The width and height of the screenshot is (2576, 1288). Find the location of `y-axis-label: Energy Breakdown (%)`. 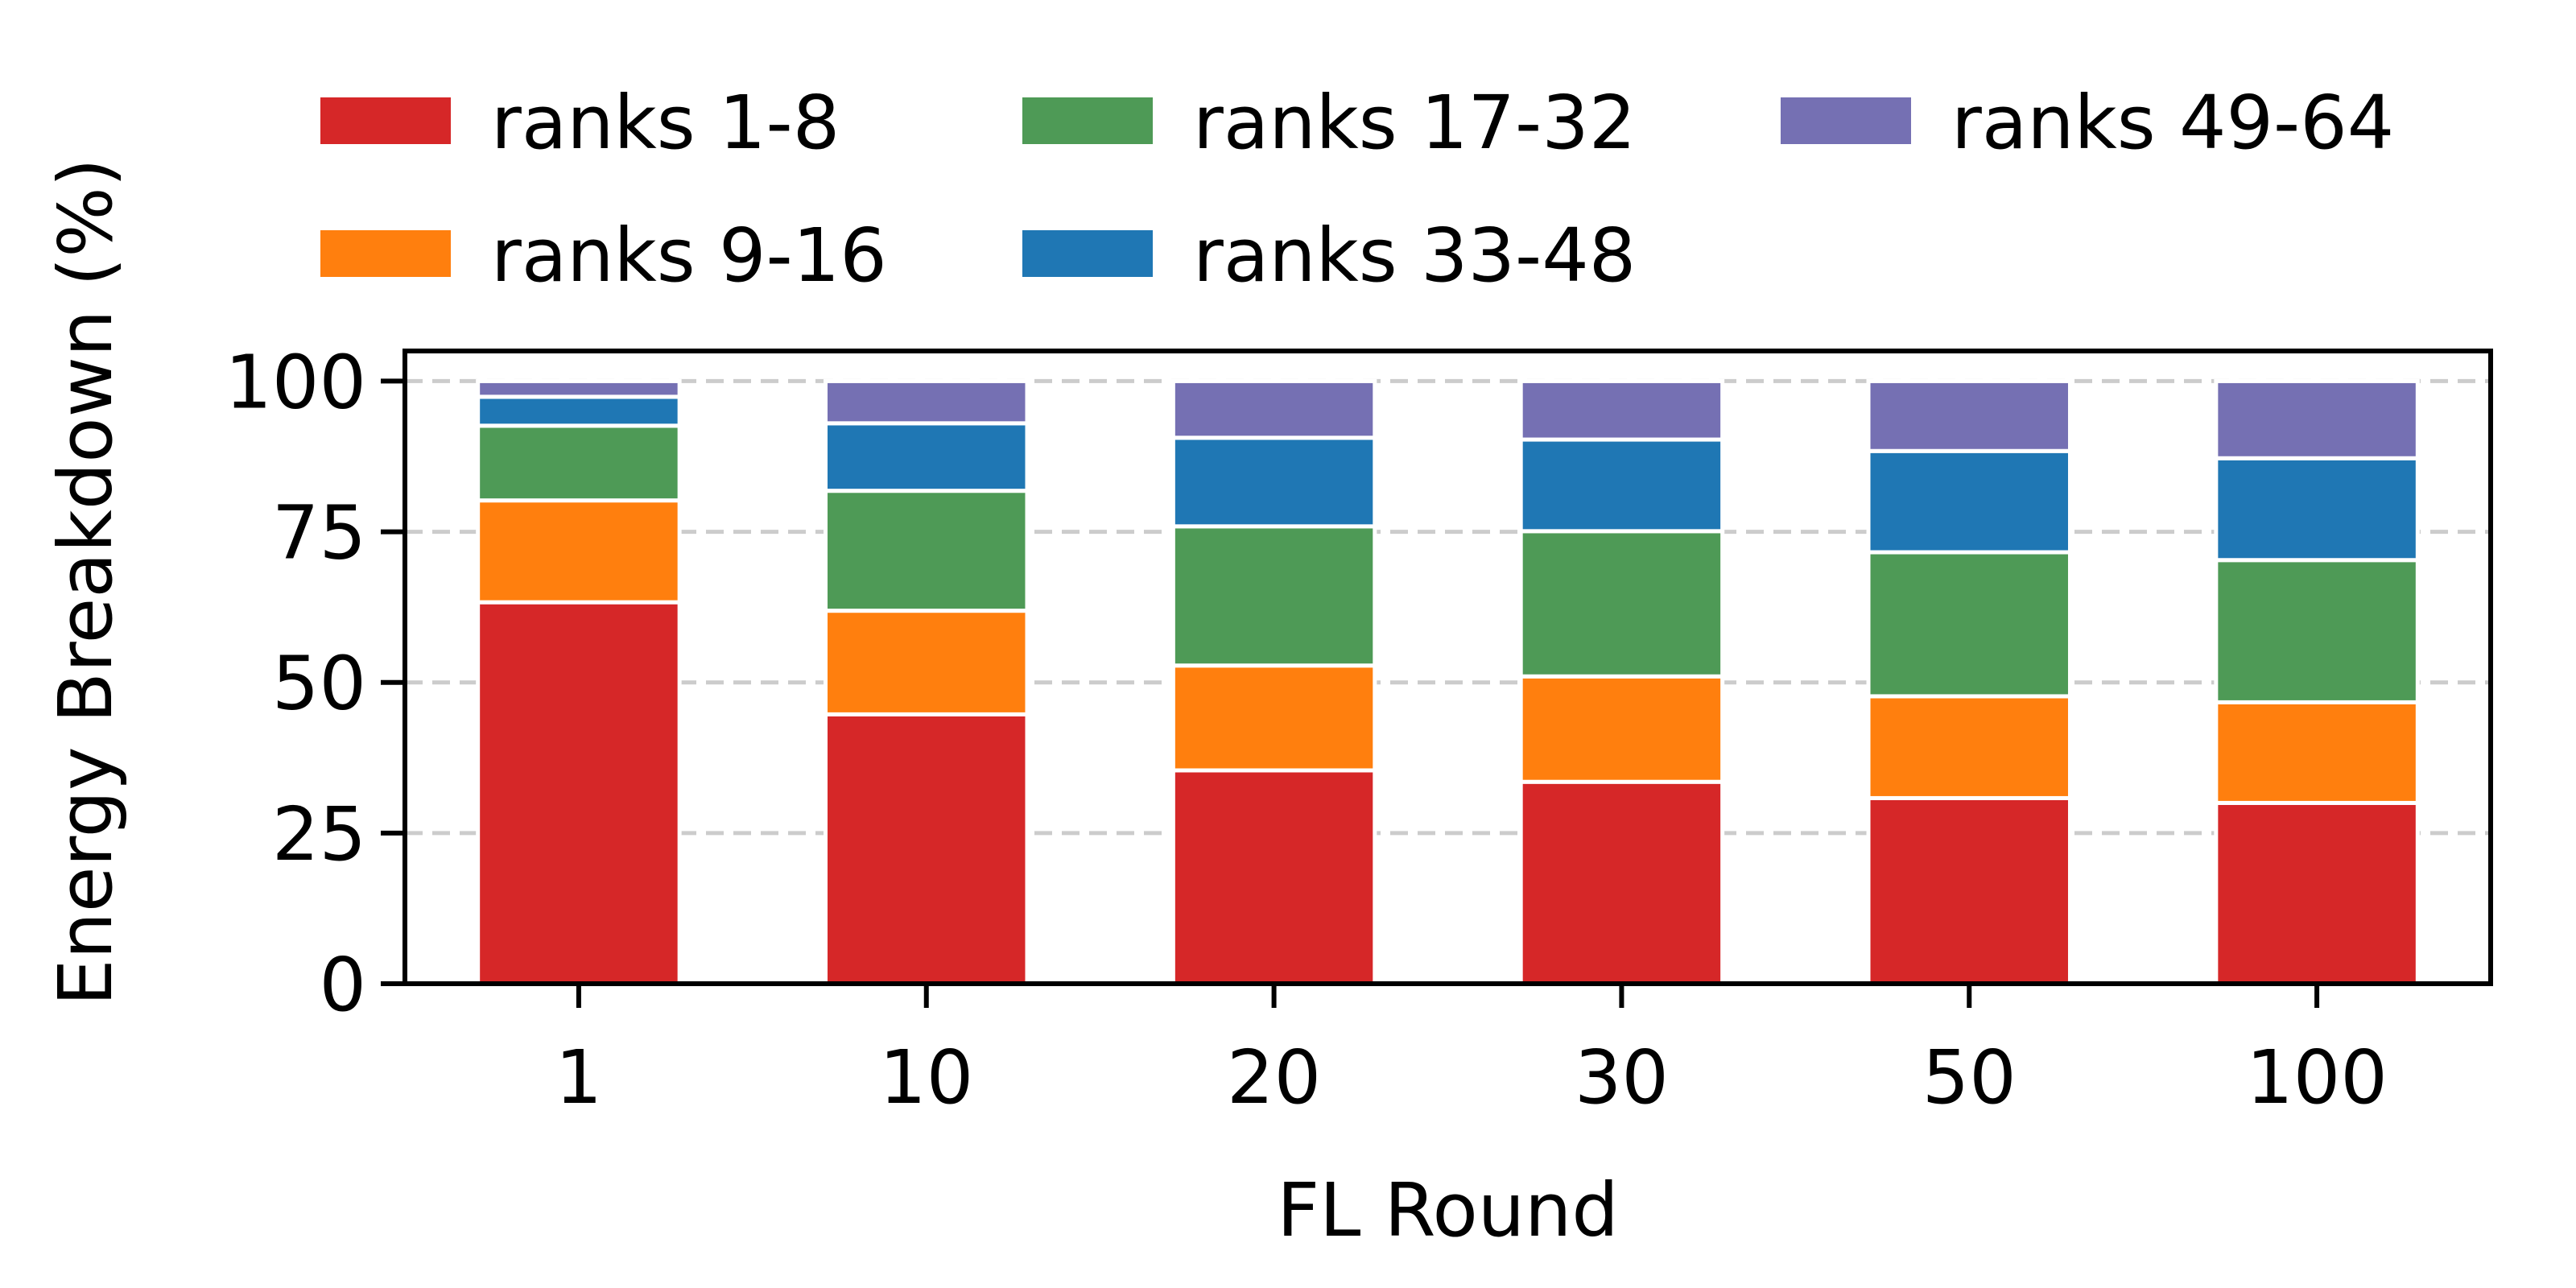

y-axis-label: Energy Breakdown (%) is located at coordinates (86, 581).